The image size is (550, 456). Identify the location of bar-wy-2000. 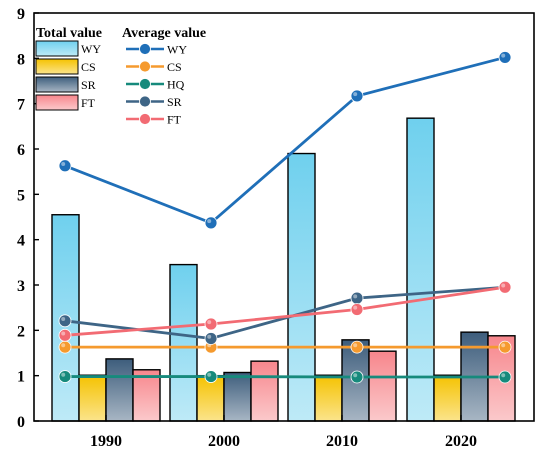
(183, 342).